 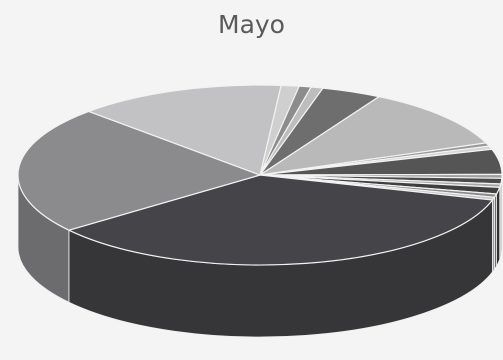 What do you see at coordinates (251, 24) in the screenshot?
I see `chart-title: Mayo` at bounding box center [251, 24].